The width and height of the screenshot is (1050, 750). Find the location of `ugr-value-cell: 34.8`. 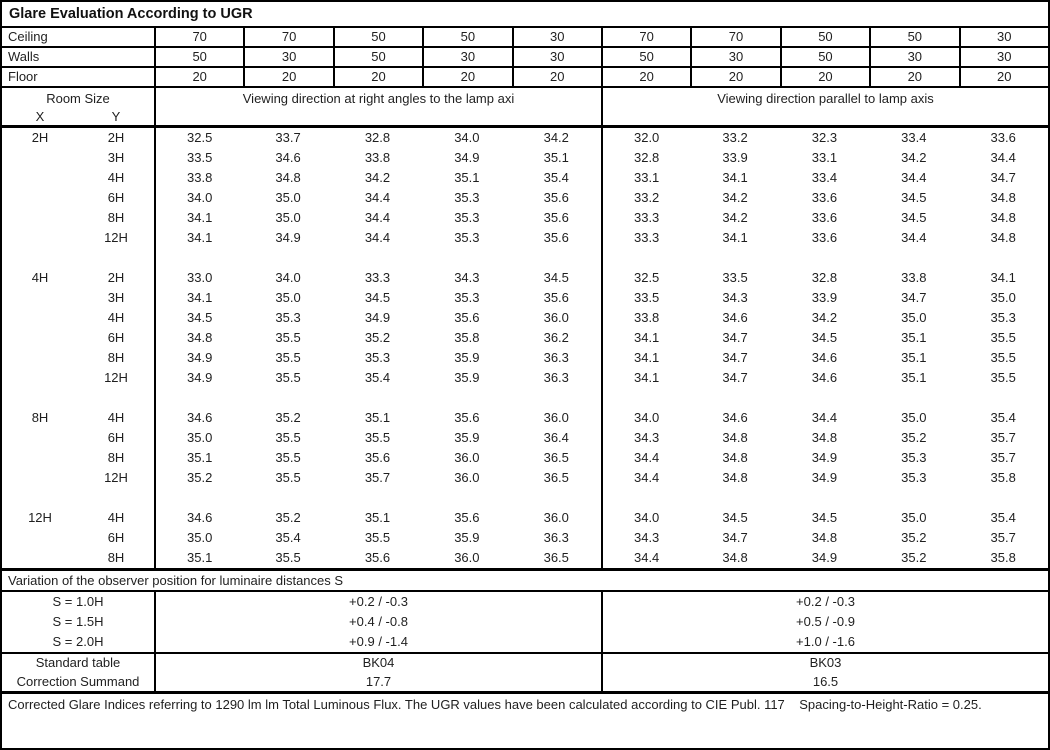

ugr-value-cell: 34.8 is located at coordinates (288, 177).